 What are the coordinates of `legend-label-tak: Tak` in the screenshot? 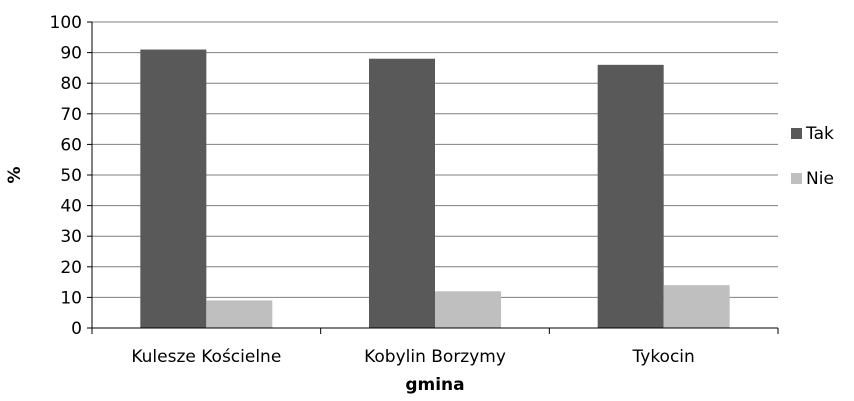 It's located at (819, 134).